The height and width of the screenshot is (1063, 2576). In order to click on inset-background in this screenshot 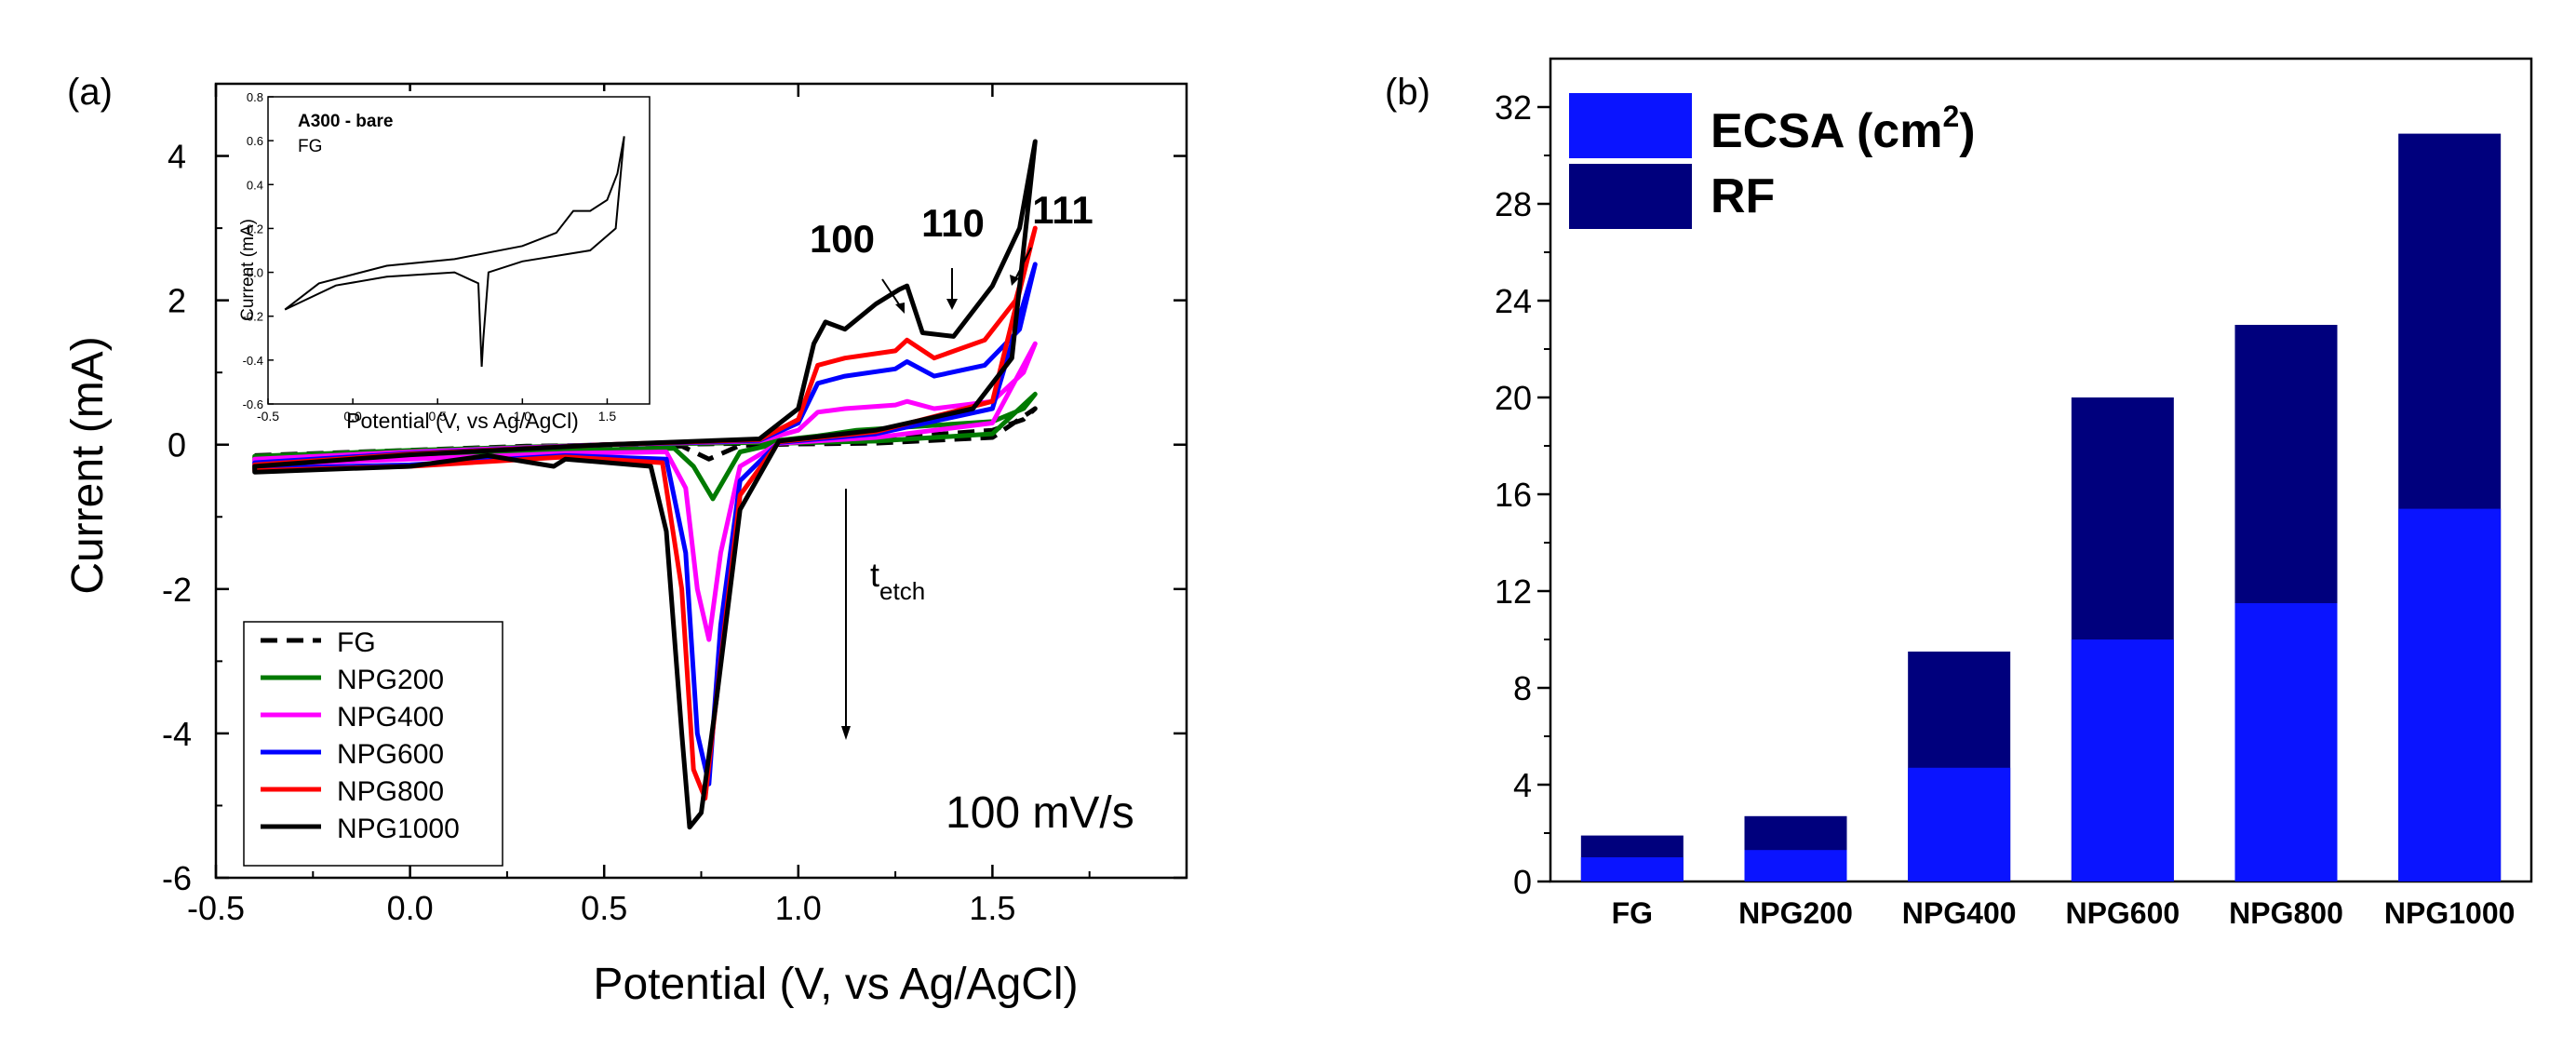, I will do `click(448, 264)`.